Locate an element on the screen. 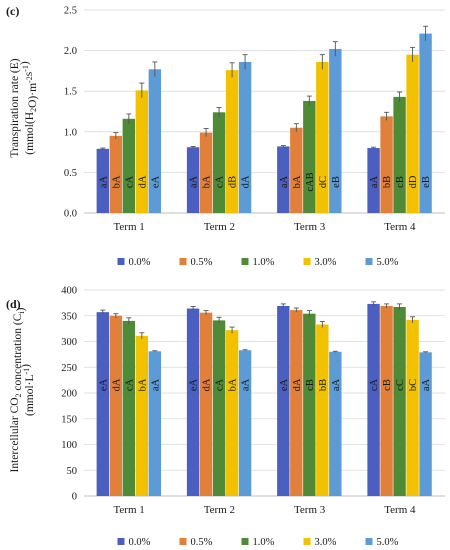 The height and width of the screenshot is (550, 450). y-tick-label: 0.0 is located at coordinates (70, 214).